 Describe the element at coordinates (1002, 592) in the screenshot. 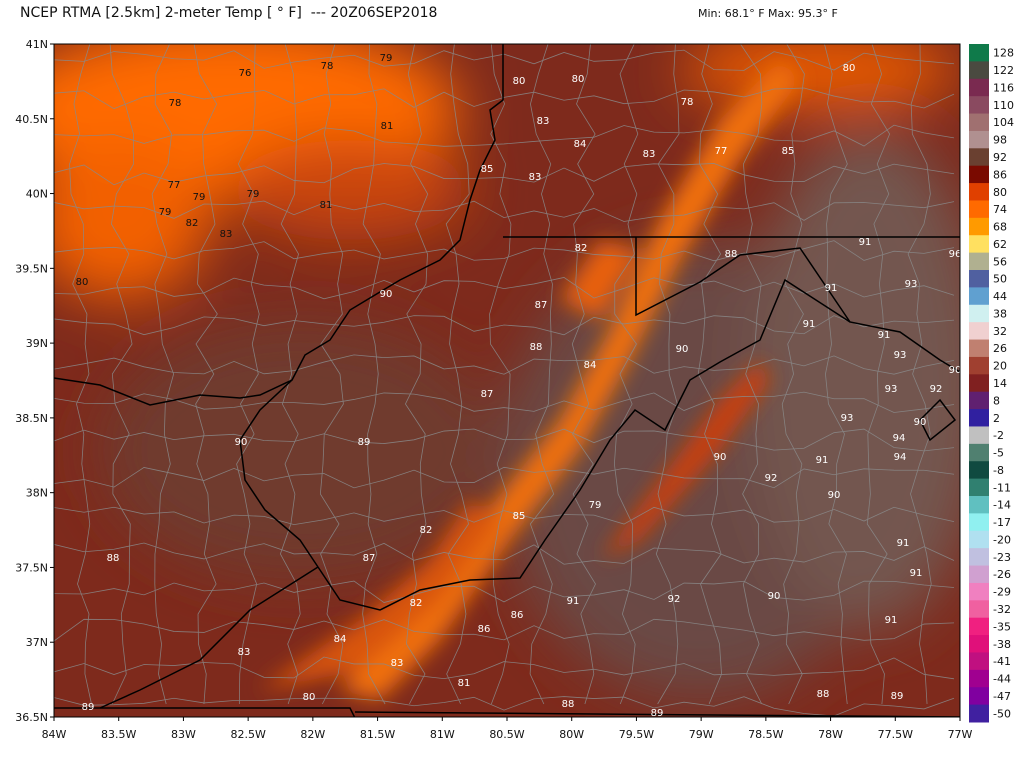

I see `colorbar-label: -29` at that location.